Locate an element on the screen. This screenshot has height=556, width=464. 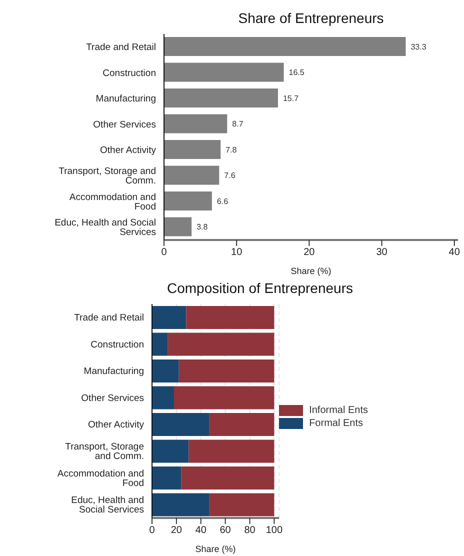
data-label: 7.6 is located at coordinates (230, 175).